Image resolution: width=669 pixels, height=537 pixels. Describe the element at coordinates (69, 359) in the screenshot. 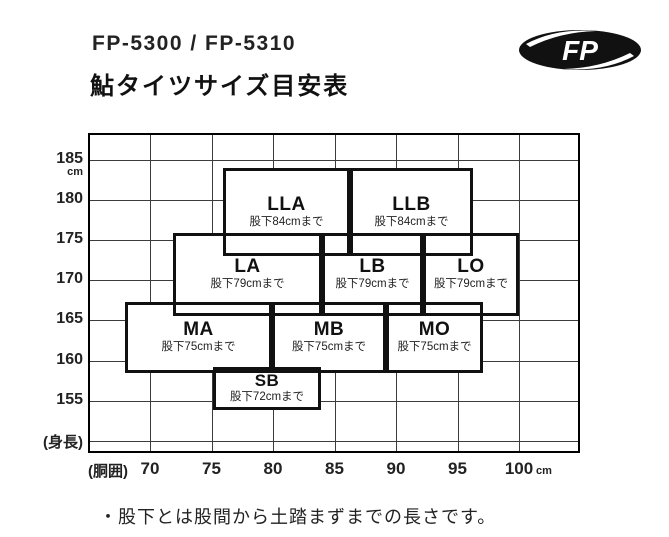

I see `y-tick-label: 160` at that location.